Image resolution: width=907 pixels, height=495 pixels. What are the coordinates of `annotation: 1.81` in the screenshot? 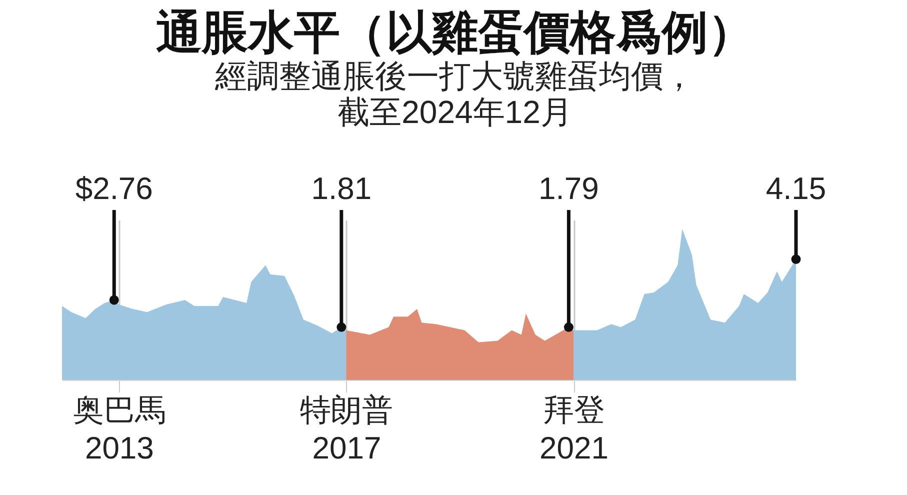 It's located at (341, 188).